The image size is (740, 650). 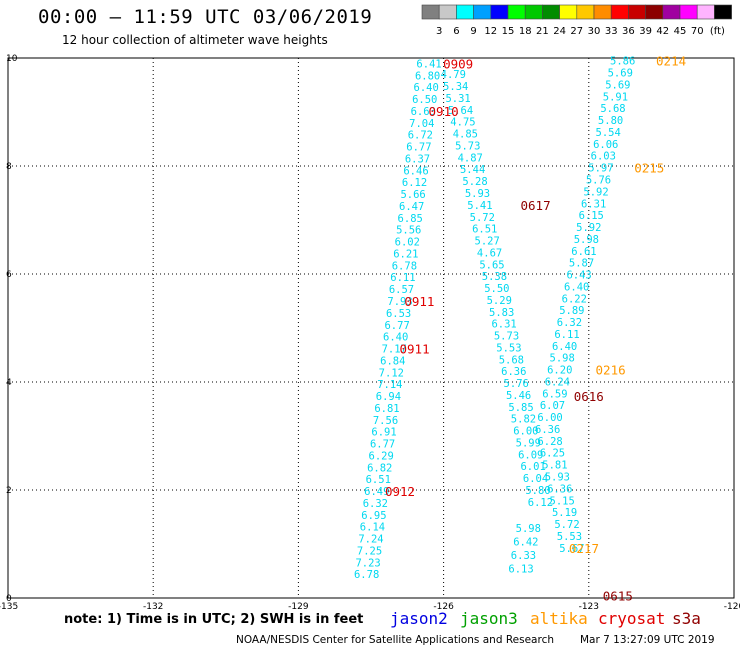 I want to click on wave-height-value: 7.17, so click(x=394, y=350).